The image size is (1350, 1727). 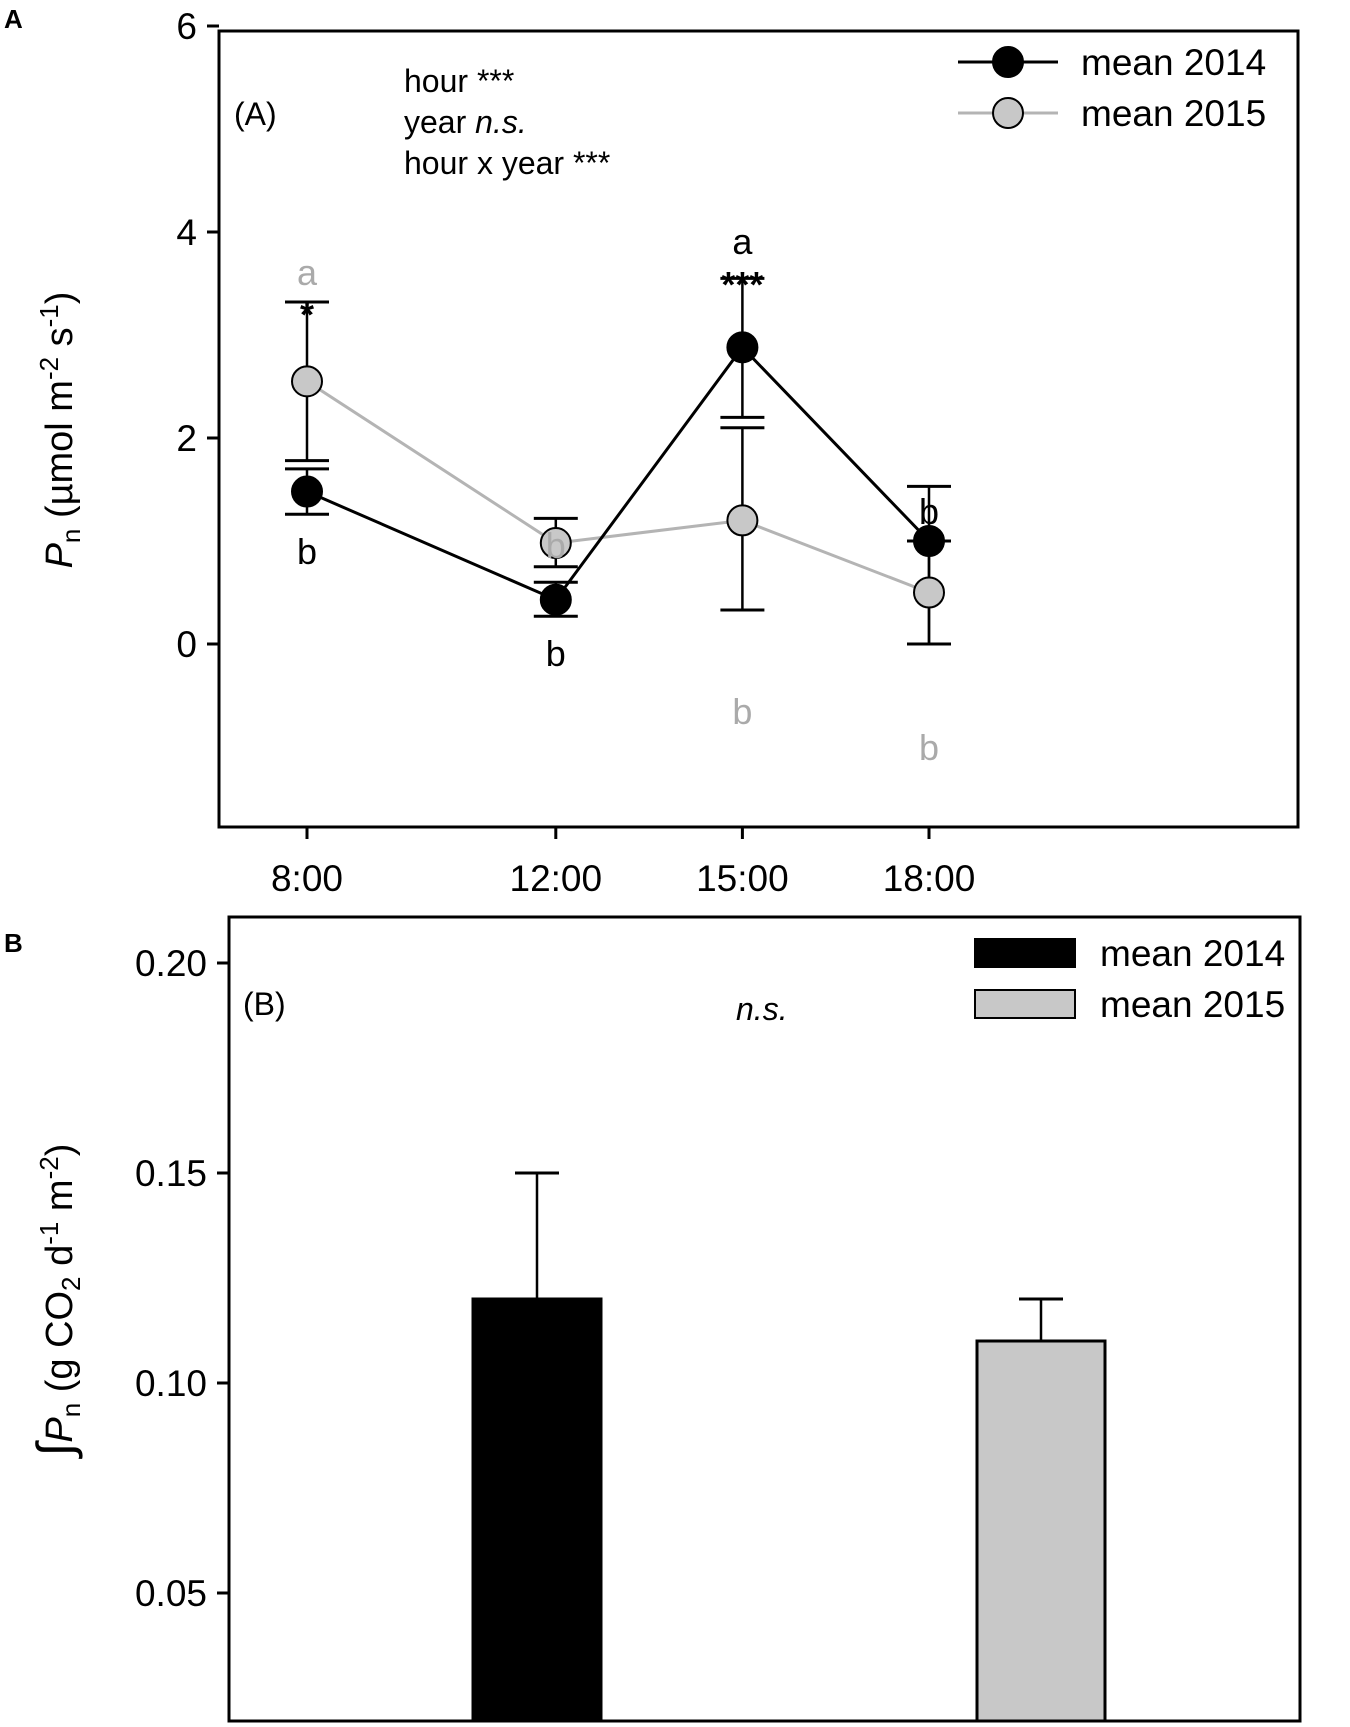 I want to click on y-tick-label: 2, so click(x=186, y=438).